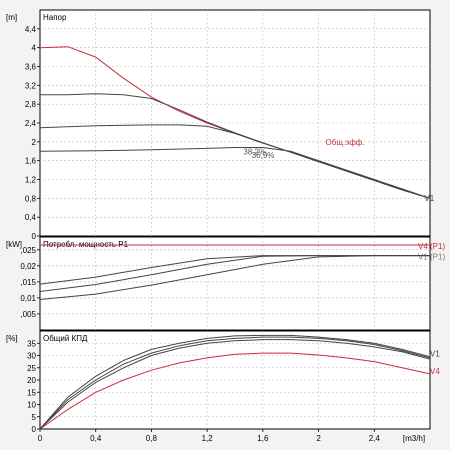 The image size is (450, 455). I want to click on y-tick-label: 25, so click(31, 368).